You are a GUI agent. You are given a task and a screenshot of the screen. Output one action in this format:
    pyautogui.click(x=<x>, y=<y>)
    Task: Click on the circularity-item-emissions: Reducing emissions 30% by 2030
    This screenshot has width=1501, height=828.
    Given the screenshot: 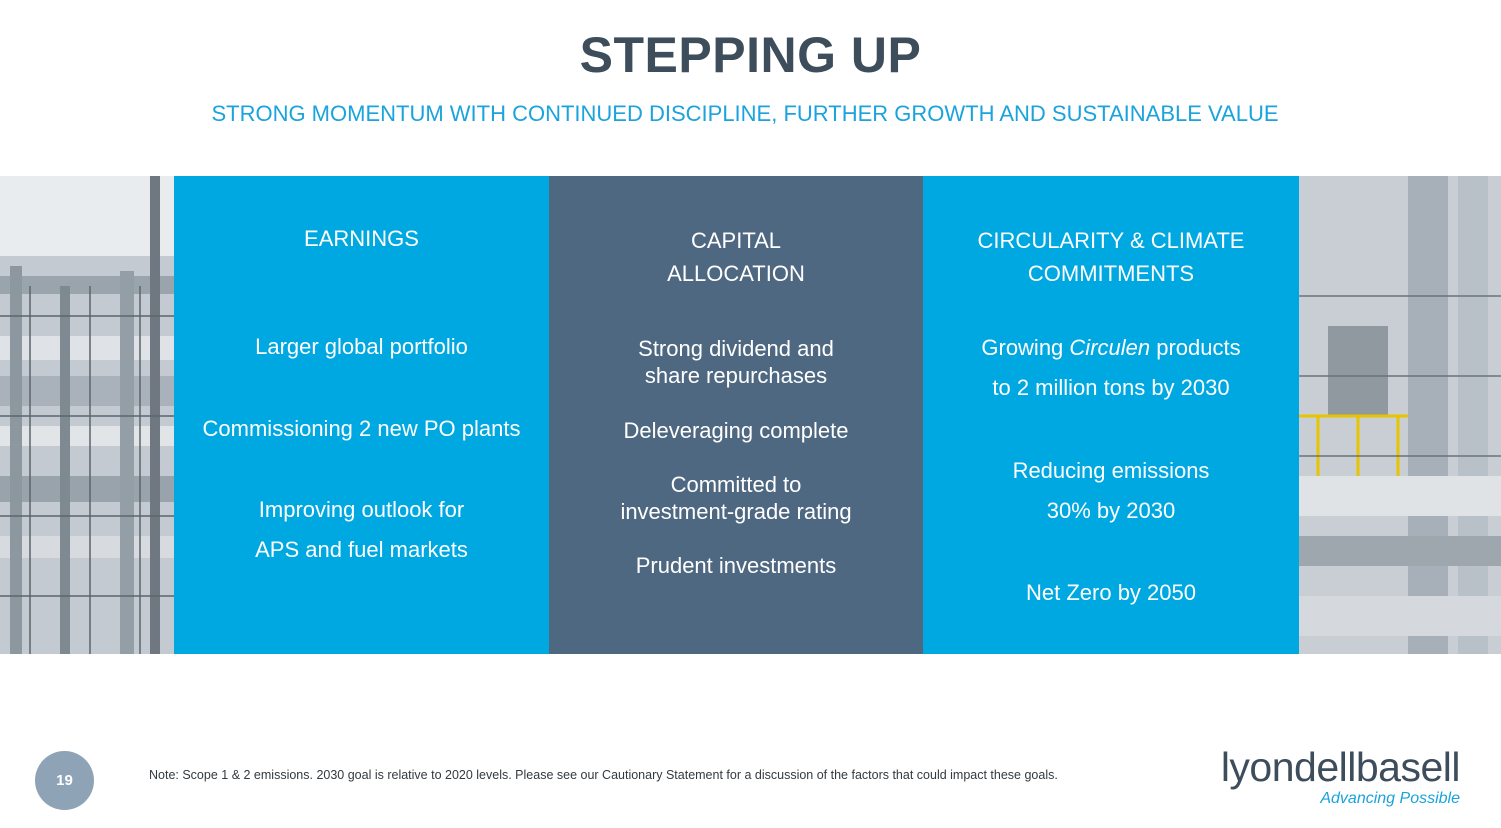 What is the action you would take?
    pyautogui.click(x=1111, y=491)
    